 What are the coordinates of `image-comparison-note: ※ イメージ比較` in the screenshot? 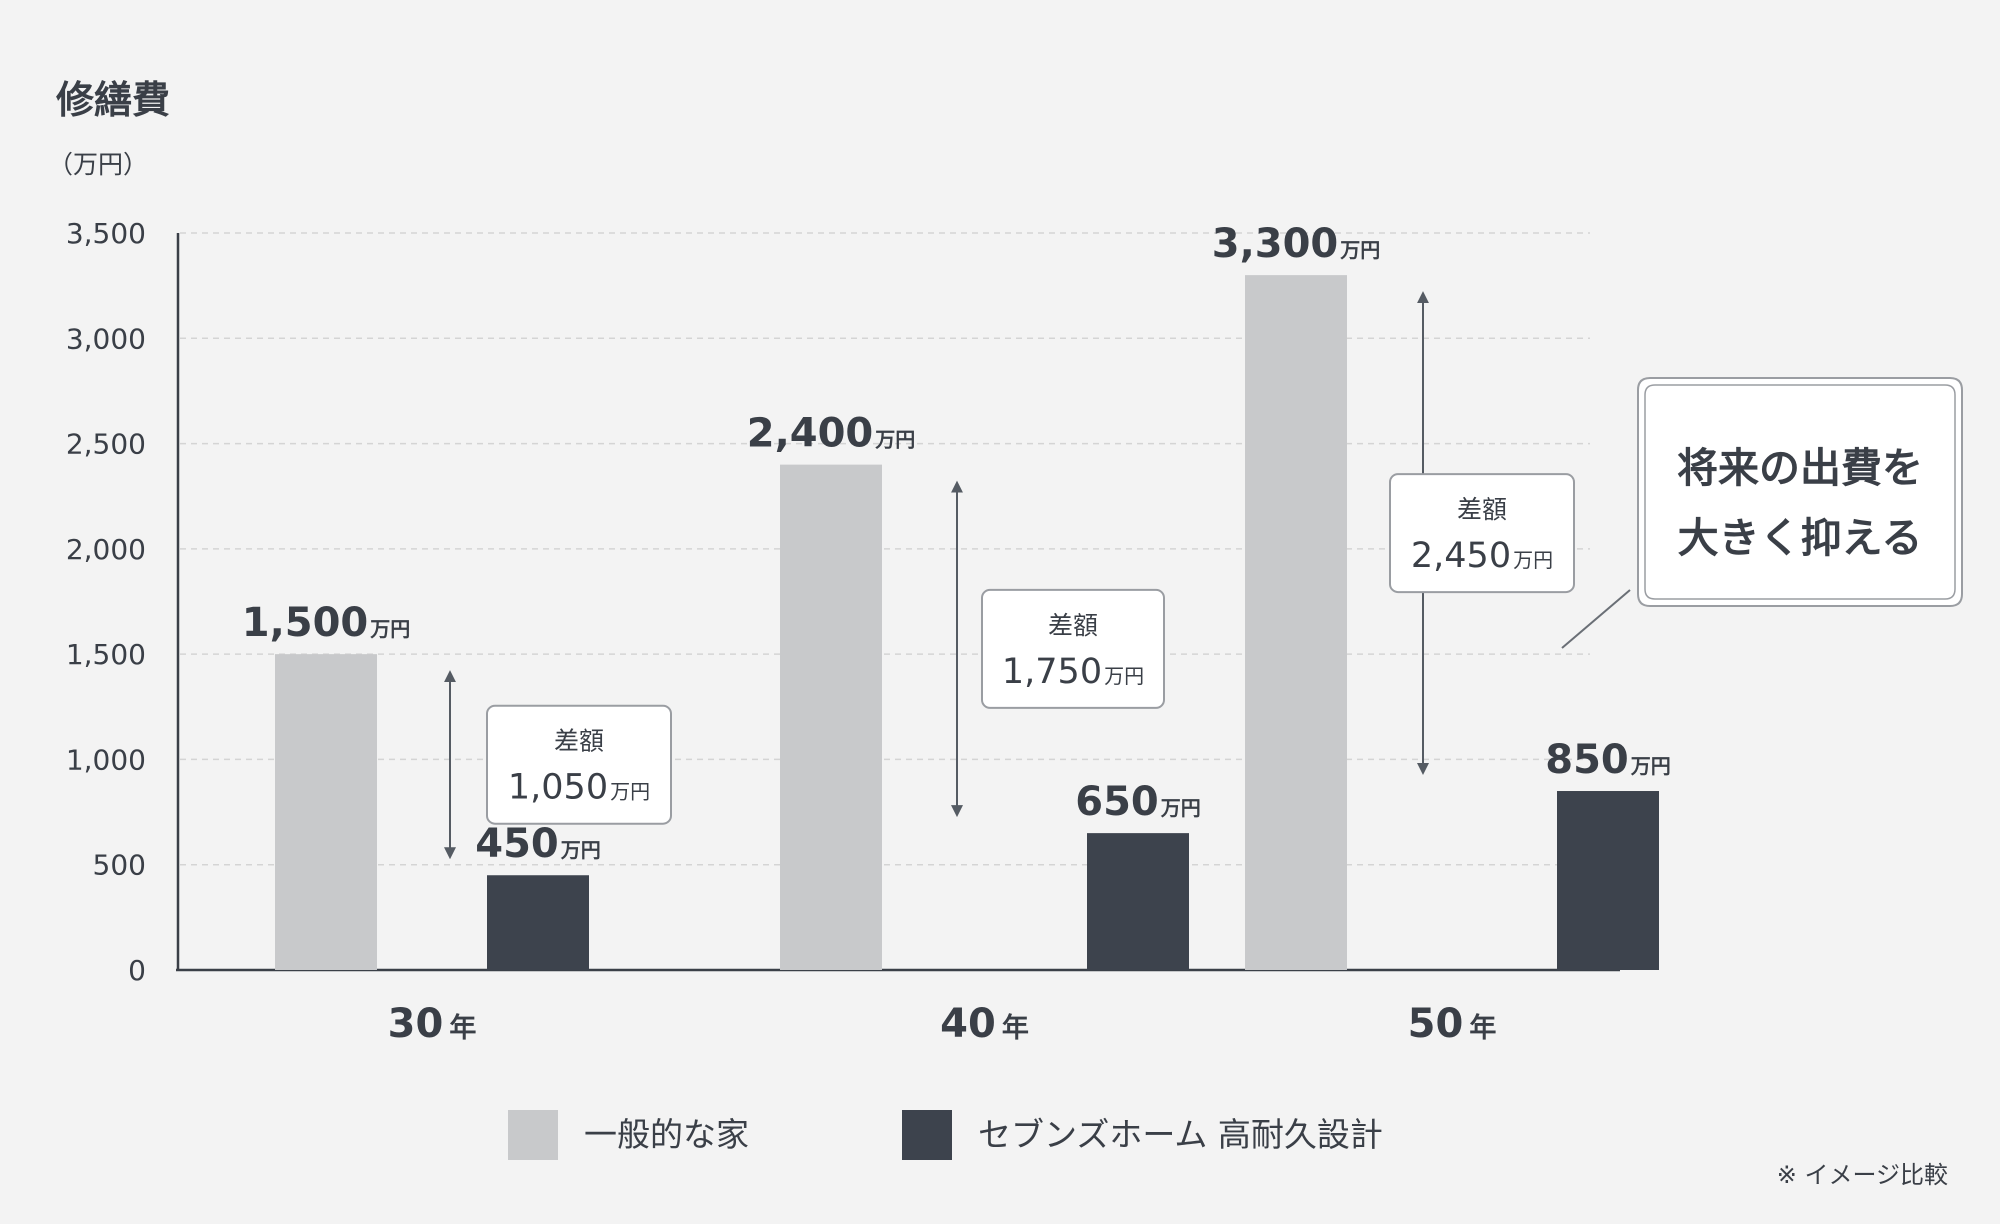 It's located at (1862, 1175).